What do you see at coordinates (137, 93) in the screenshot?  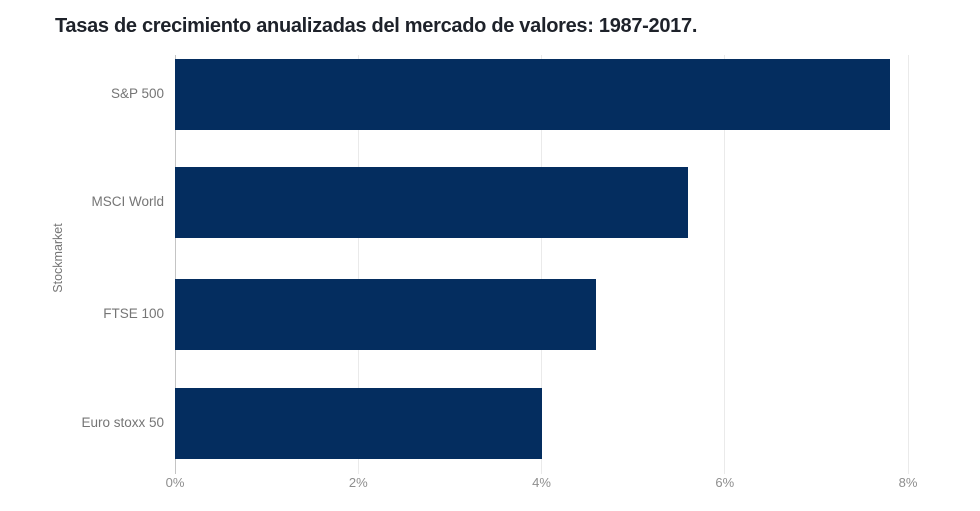 I see `category-label-s-p-500: S&P 500` at bounding box center [137, 93].